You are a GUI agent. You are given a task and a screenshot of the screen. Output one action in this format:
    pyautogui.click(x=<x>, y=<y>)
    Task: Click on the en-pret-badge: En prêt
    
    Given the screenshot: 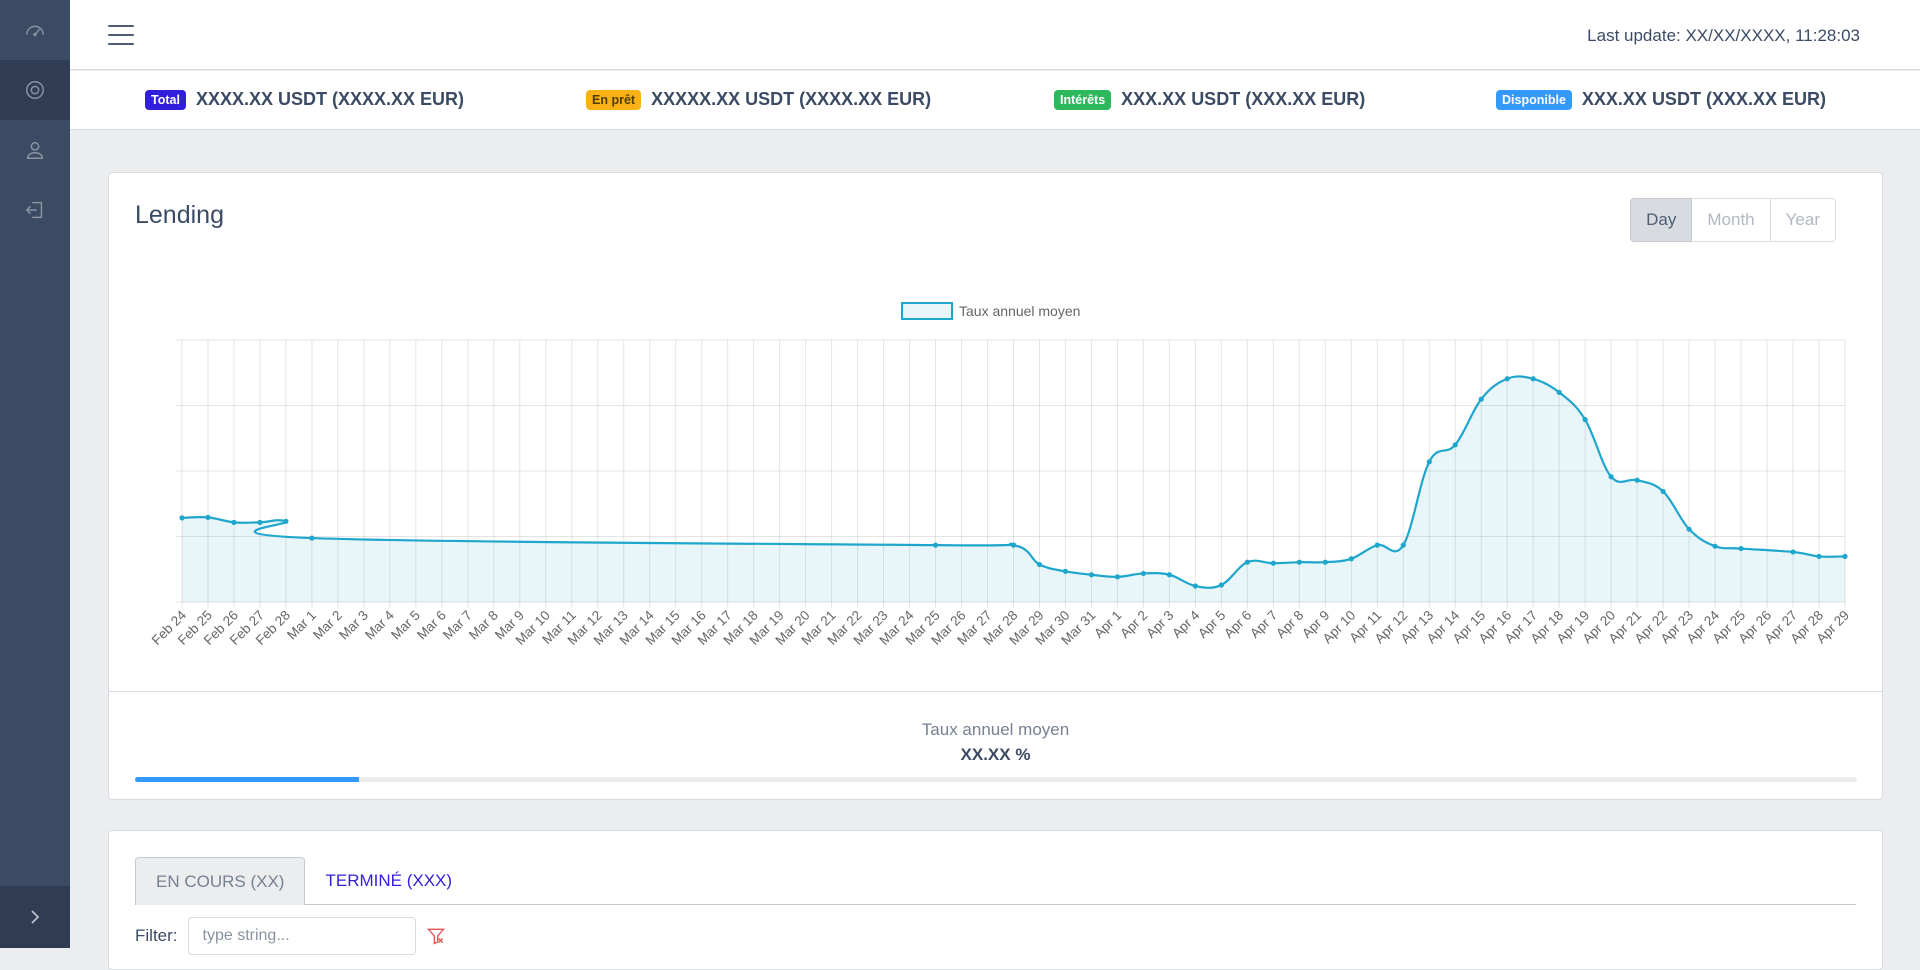 What is the action you would take?
    pyautogui.click(x=613, y=100)
    